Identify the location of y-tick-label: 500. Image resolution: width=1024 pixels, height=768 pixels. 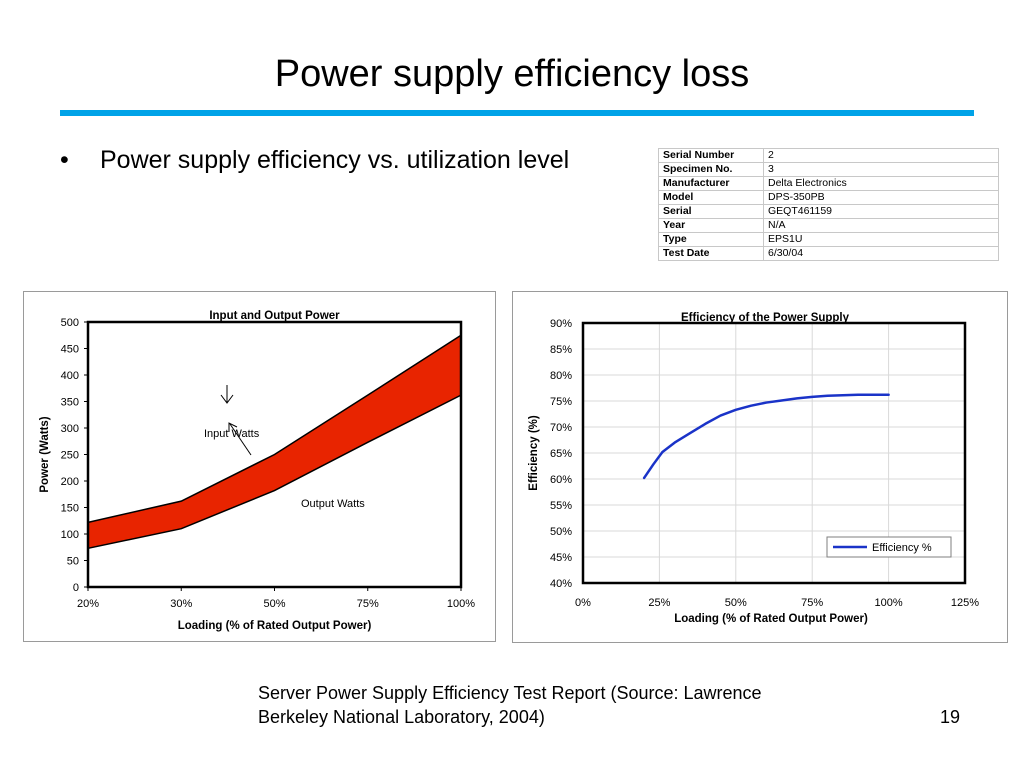
(70, 323).